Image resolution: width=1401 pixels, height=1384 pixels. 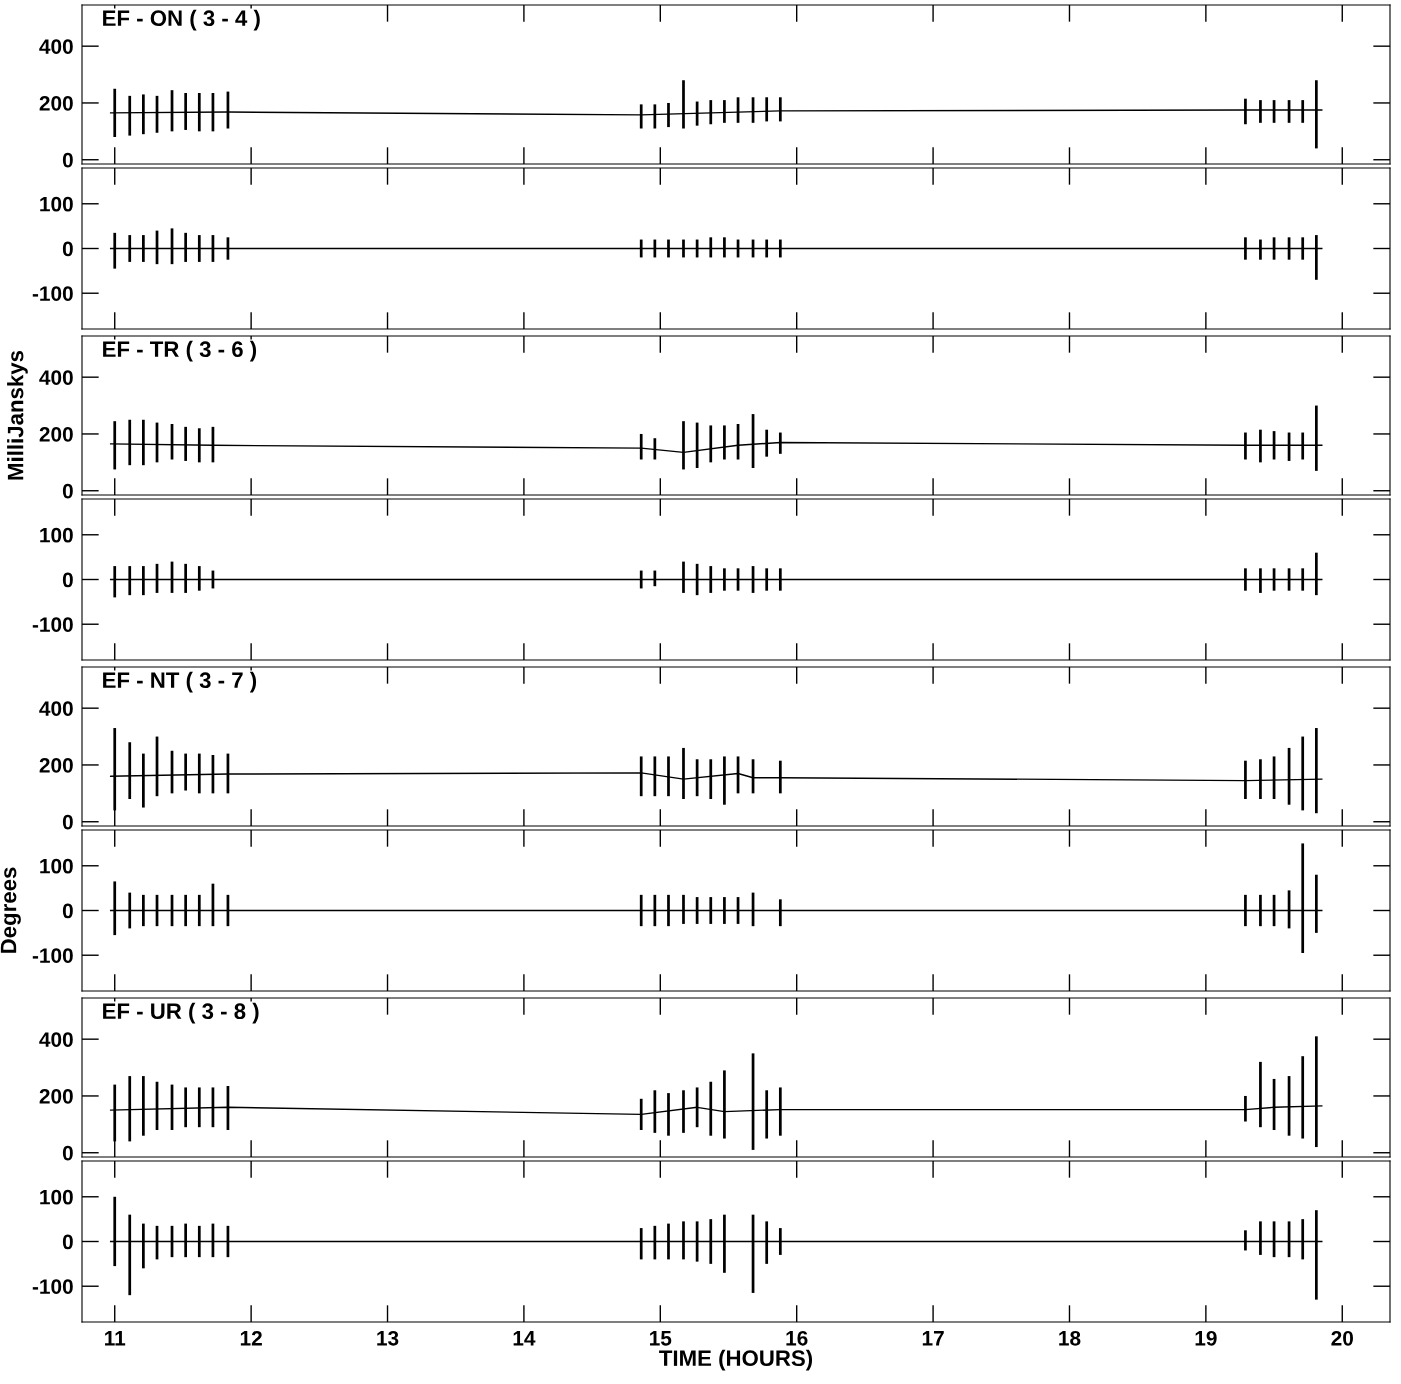 I want to click on x-tick-label: 14, so click(x=524, y=1338).